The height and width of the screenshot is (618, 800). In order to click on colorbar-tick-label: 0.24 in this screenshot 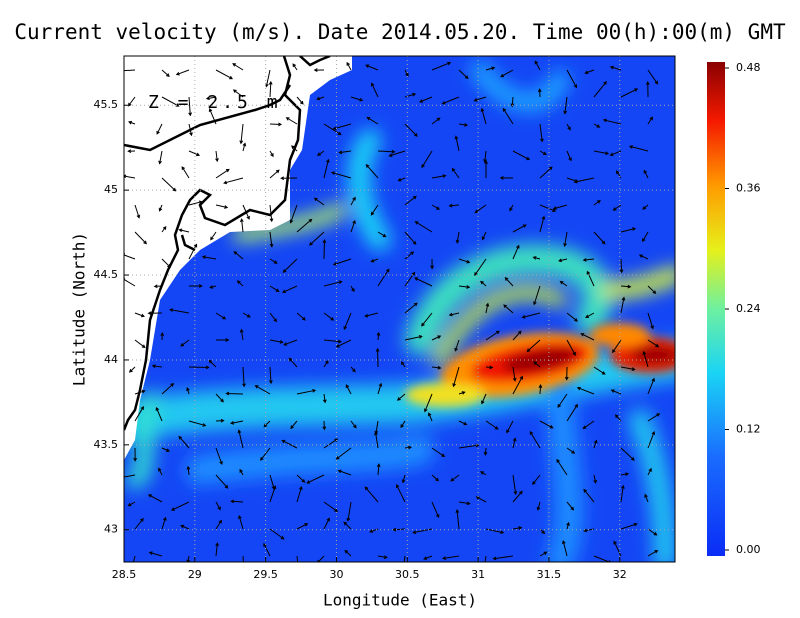, I will do `click(748, 308)`.